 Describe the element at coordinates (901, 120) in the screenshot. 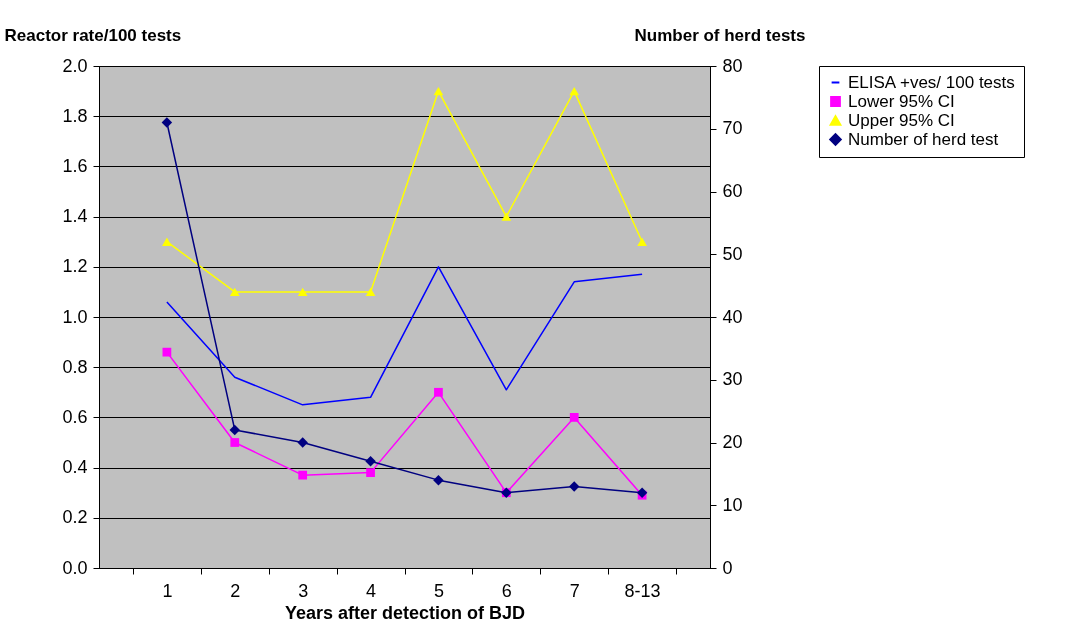

I see `legend-label: Upper 95% CI` at that location.